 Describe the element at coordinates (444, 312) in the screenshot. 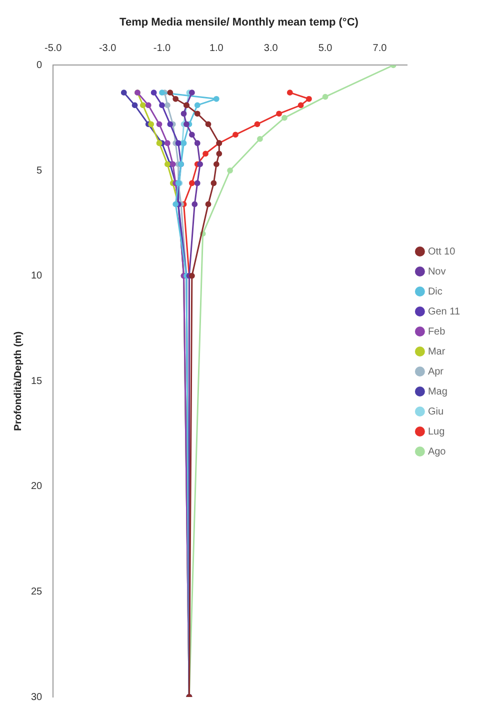

I see `legend-label: Gen 11` at that location.